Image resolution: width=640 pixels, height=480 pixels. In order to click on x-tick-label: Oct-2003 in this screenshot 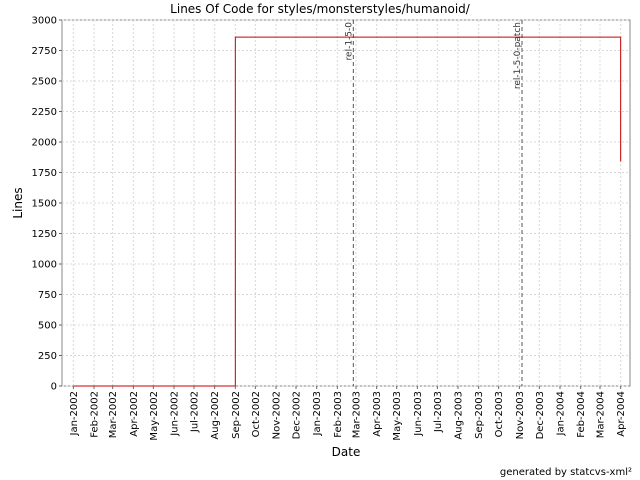, I will do `click(499, 414)`.